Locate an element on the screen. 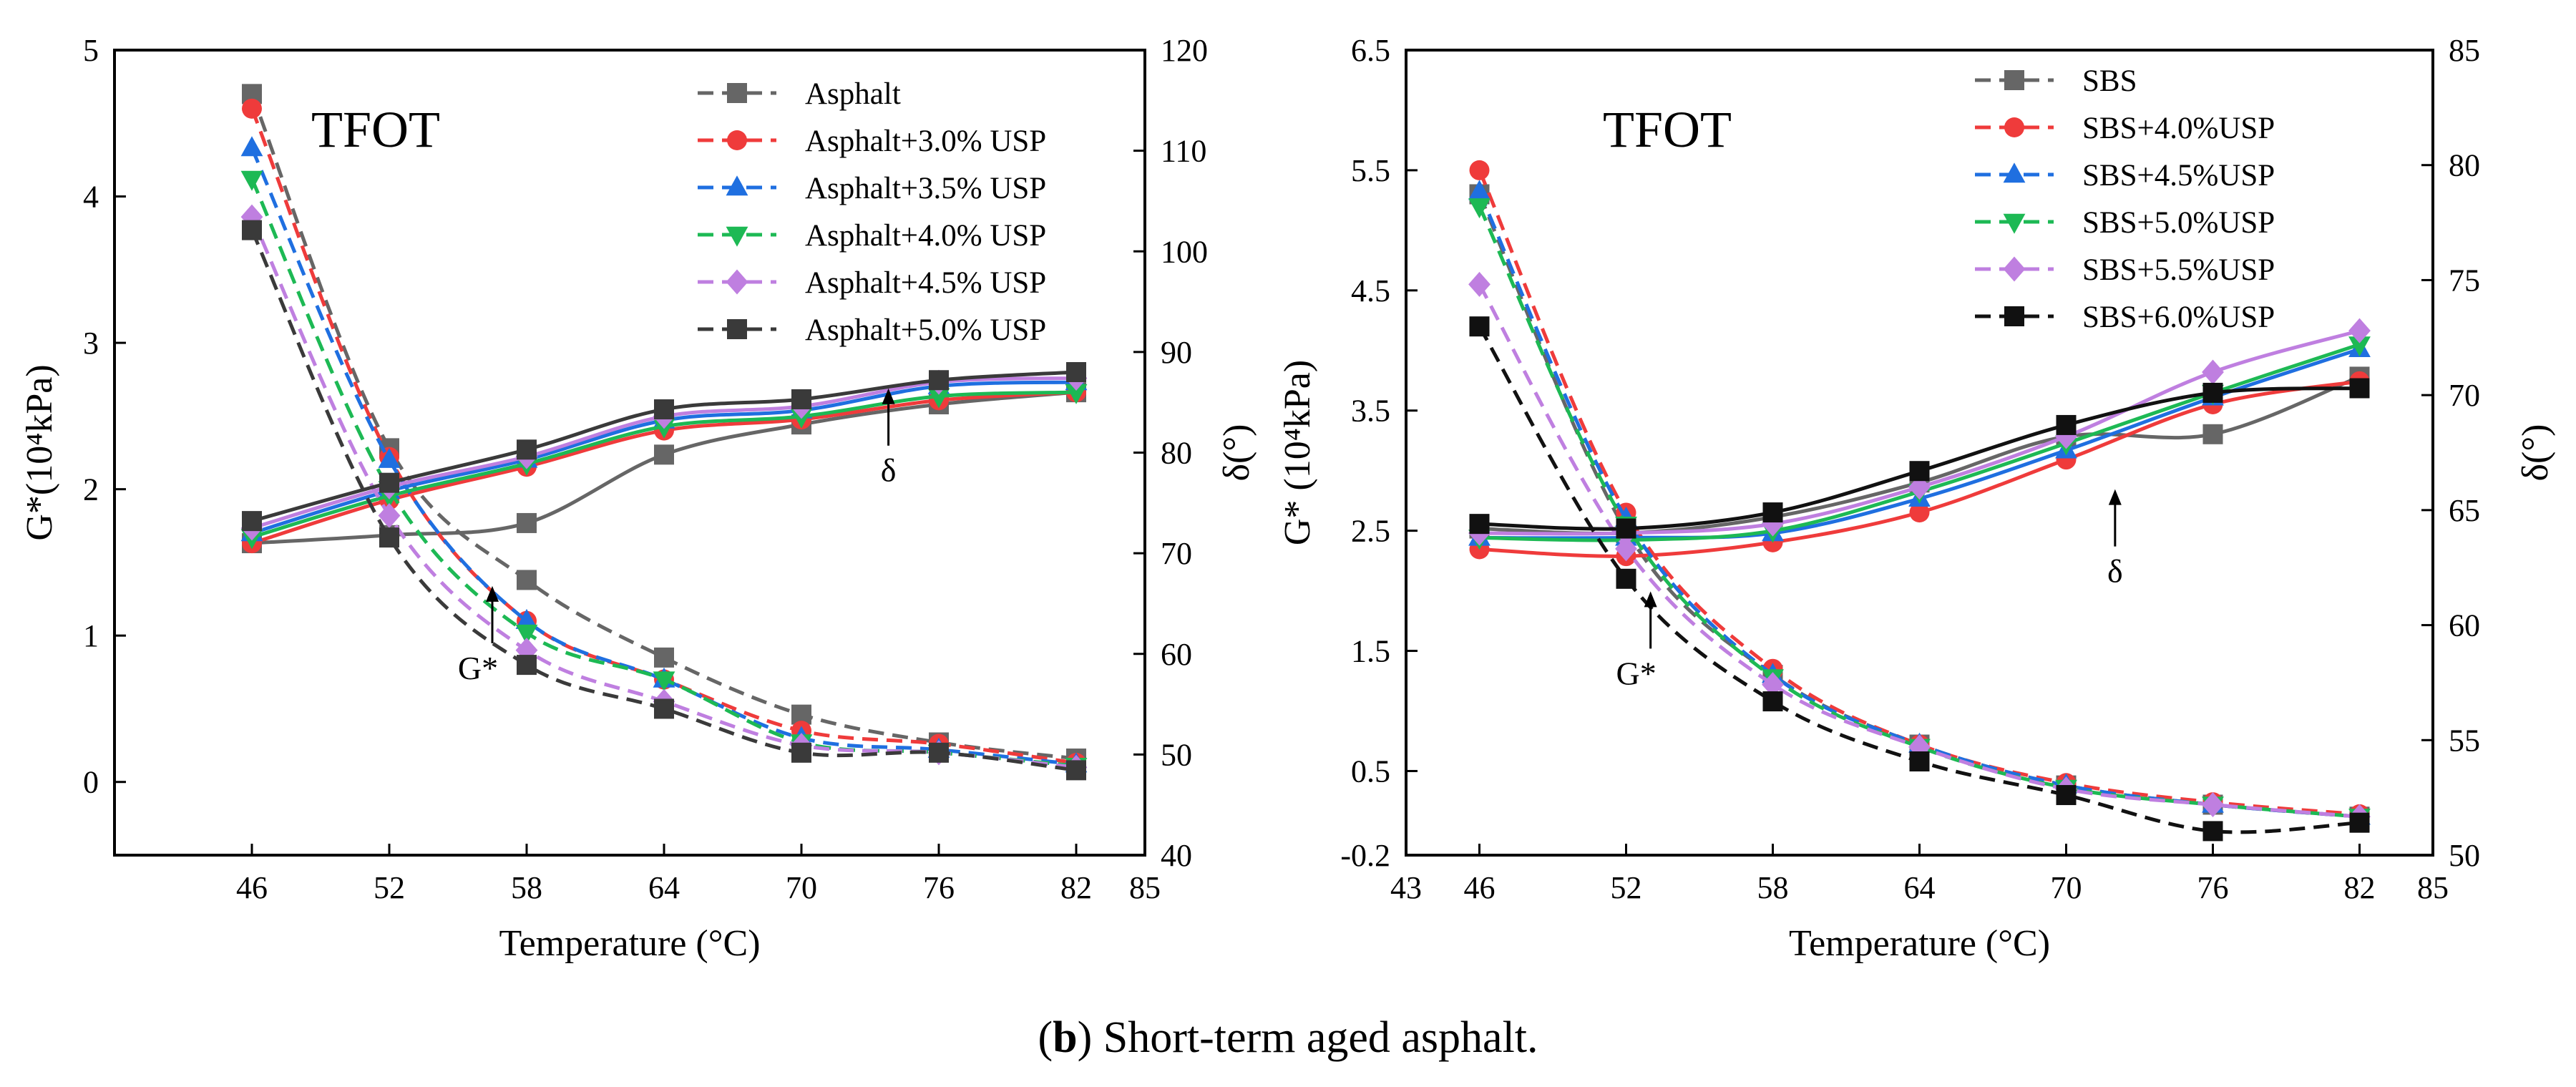 The height and width of the screenshot is (1087, 2576). chart-1-legend-label: Asphalt is located at coordinates (853, 94).